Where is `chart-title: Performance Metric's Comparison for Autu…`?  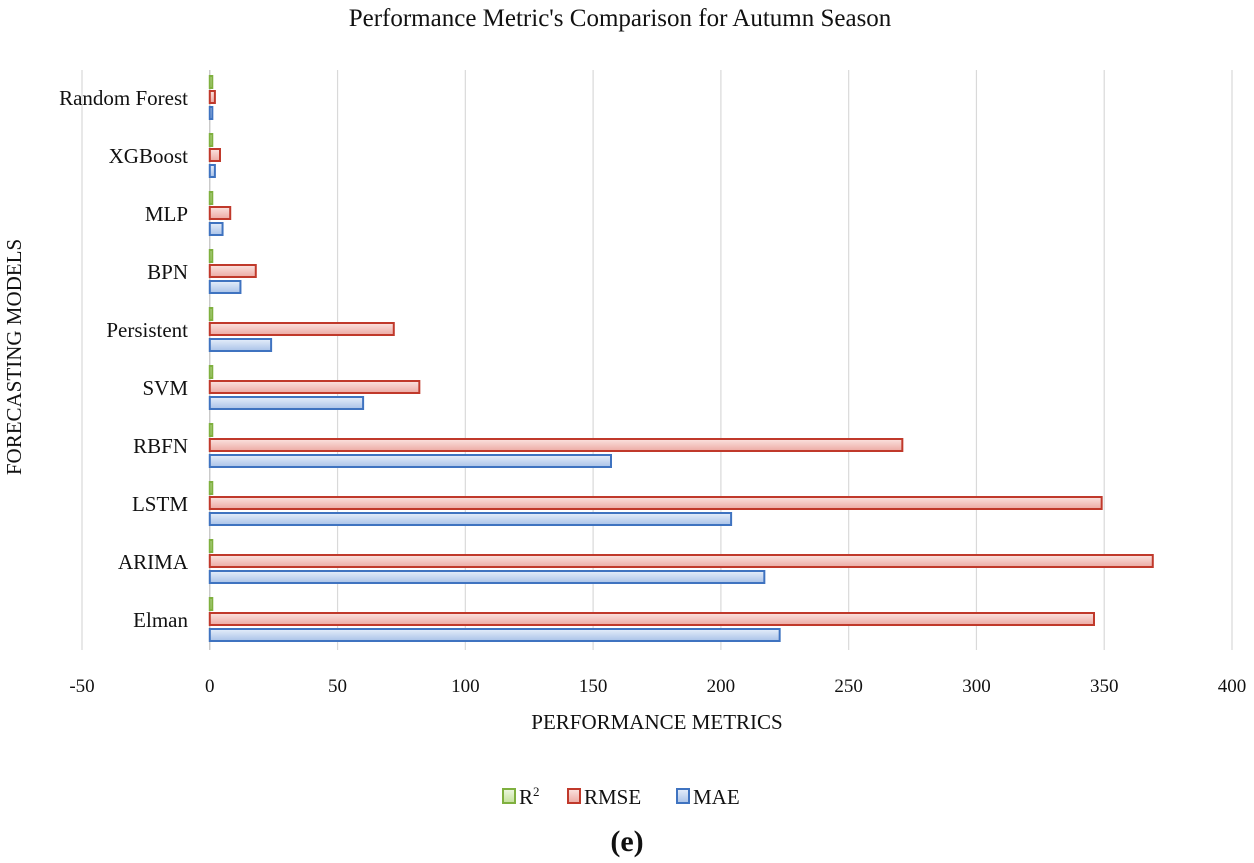 chart-title: Performance Metric's Comparison for Autu… is located at coordinates (620, 18).